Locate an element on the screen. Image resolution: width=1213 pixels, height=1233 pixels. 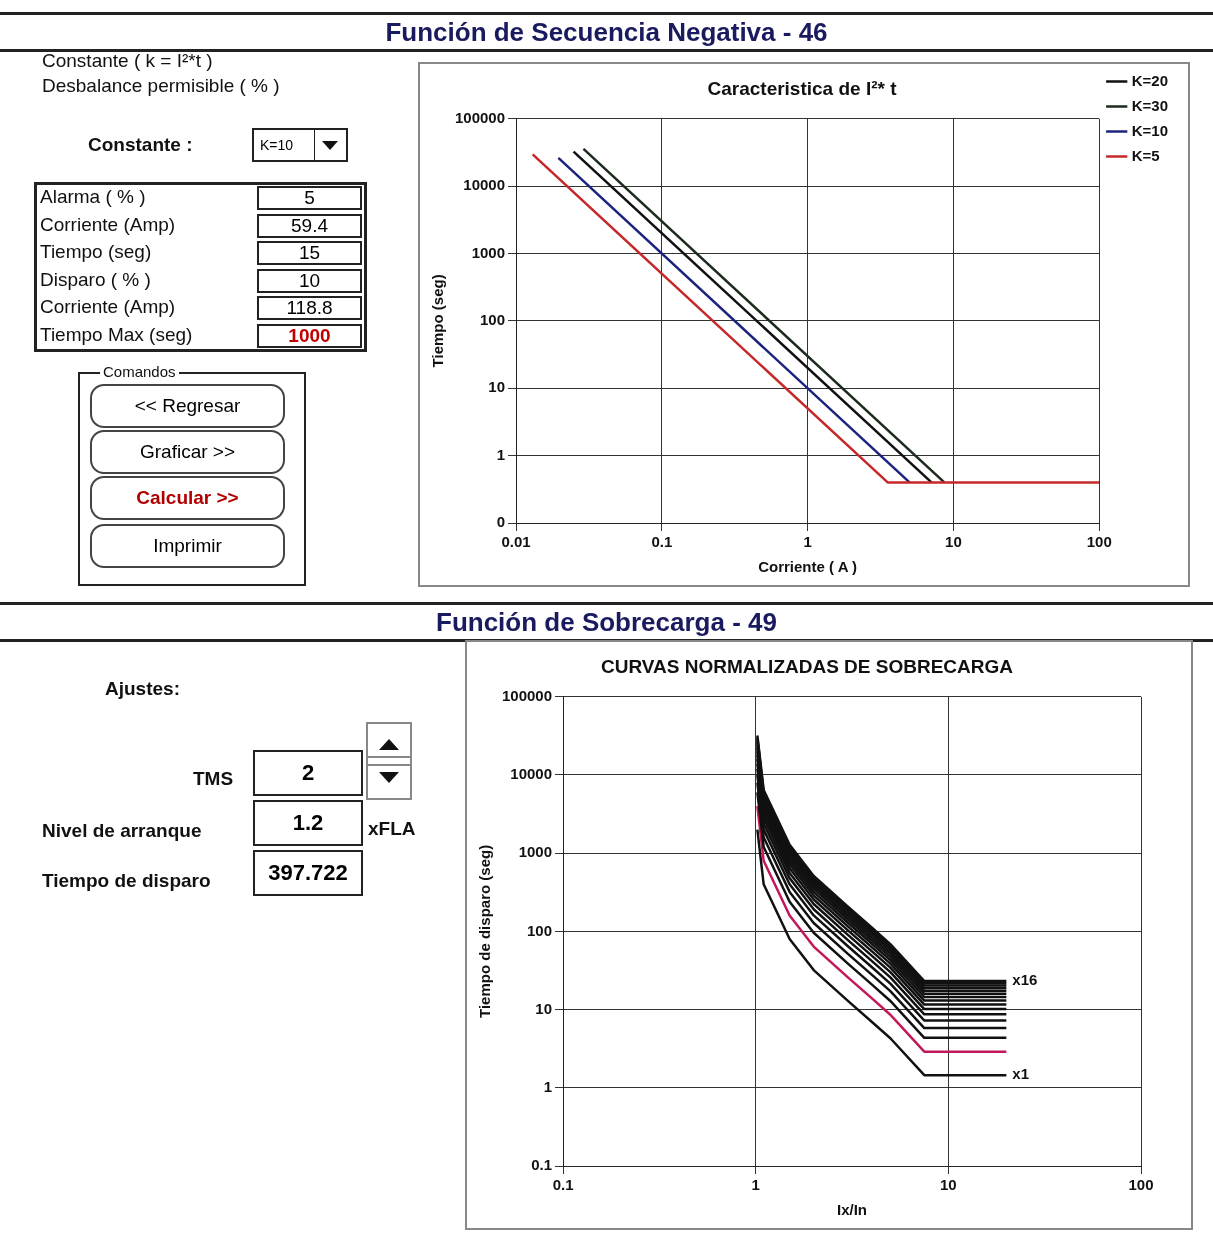
text: Desbalance permisible ( % ) is located at coordinates (161, 86).